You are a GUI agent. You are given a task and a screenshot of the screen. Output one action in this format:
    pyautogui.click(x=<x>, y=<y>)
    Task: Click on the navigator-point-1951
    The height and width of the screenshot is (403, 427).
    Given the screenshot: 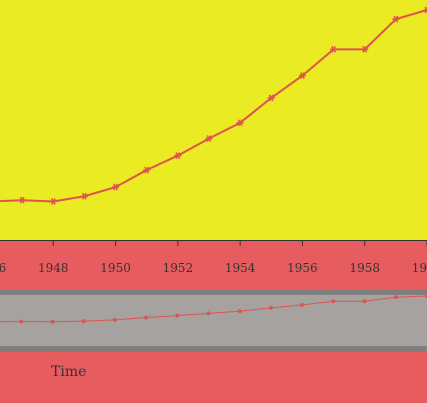 What is the action you would take?
    pyautogui.click(x=146, y=317)
    